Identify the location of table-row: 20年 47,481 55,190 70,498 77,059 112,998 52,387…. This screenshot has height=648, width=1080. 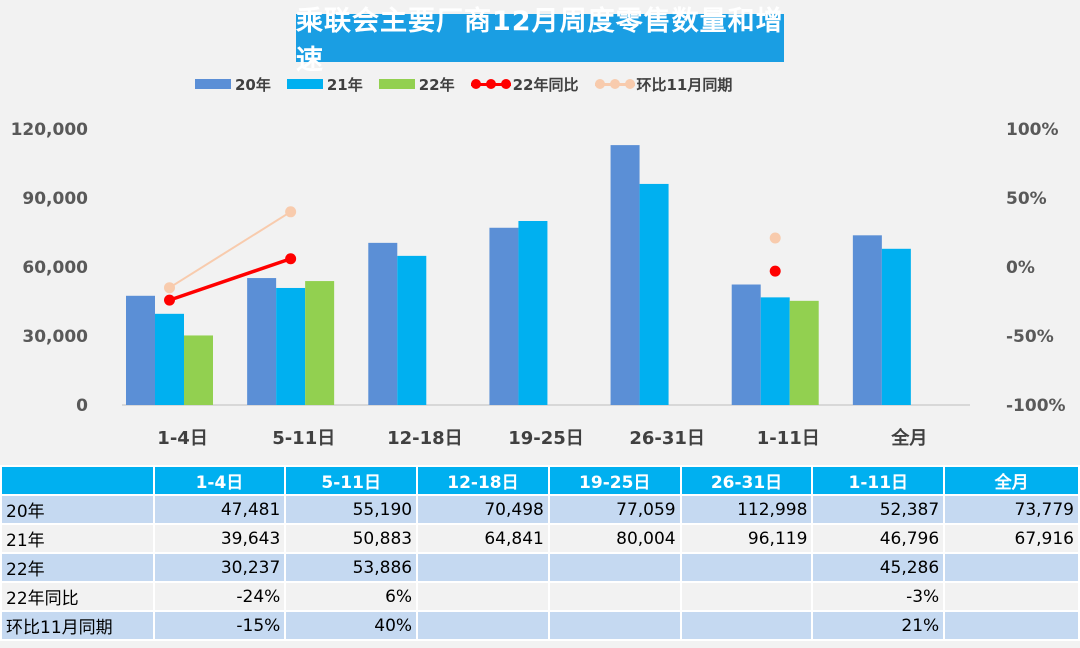
(540, 509).